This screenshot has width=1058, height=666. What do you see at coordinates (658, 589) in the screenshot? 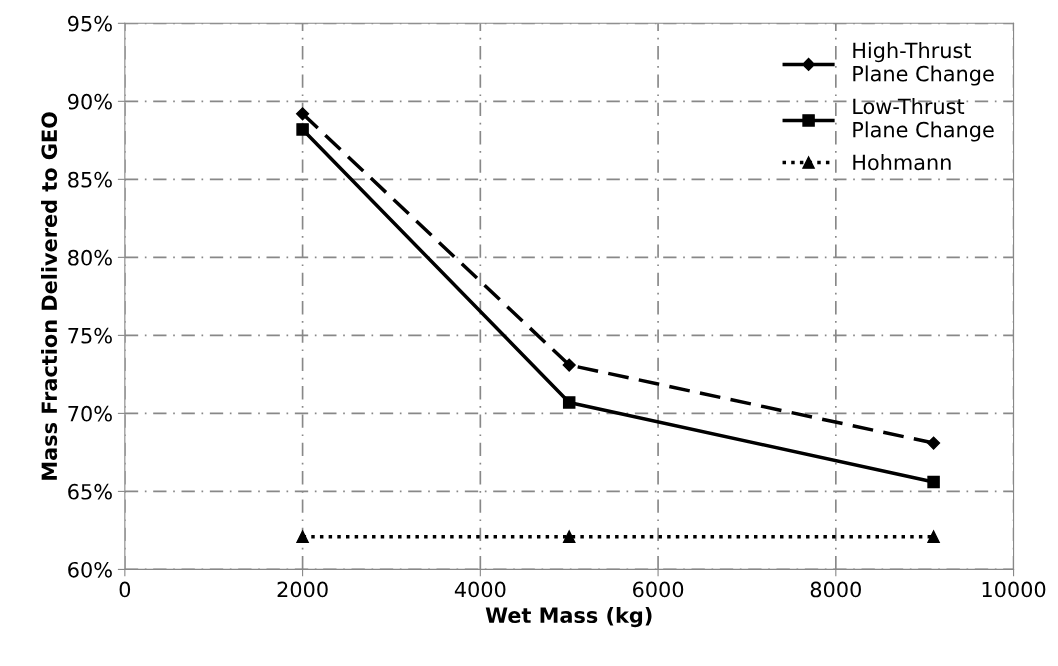
I see `x-tick-label: 6000` at bounding box center [658, 589].